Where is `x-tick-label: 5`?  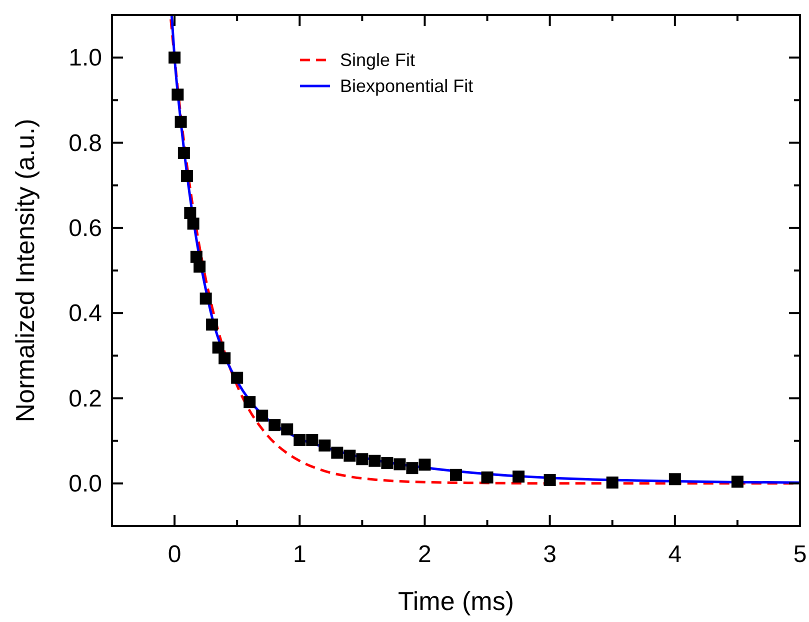
x-tick-label: 5 is located at coordinates (800, 554).